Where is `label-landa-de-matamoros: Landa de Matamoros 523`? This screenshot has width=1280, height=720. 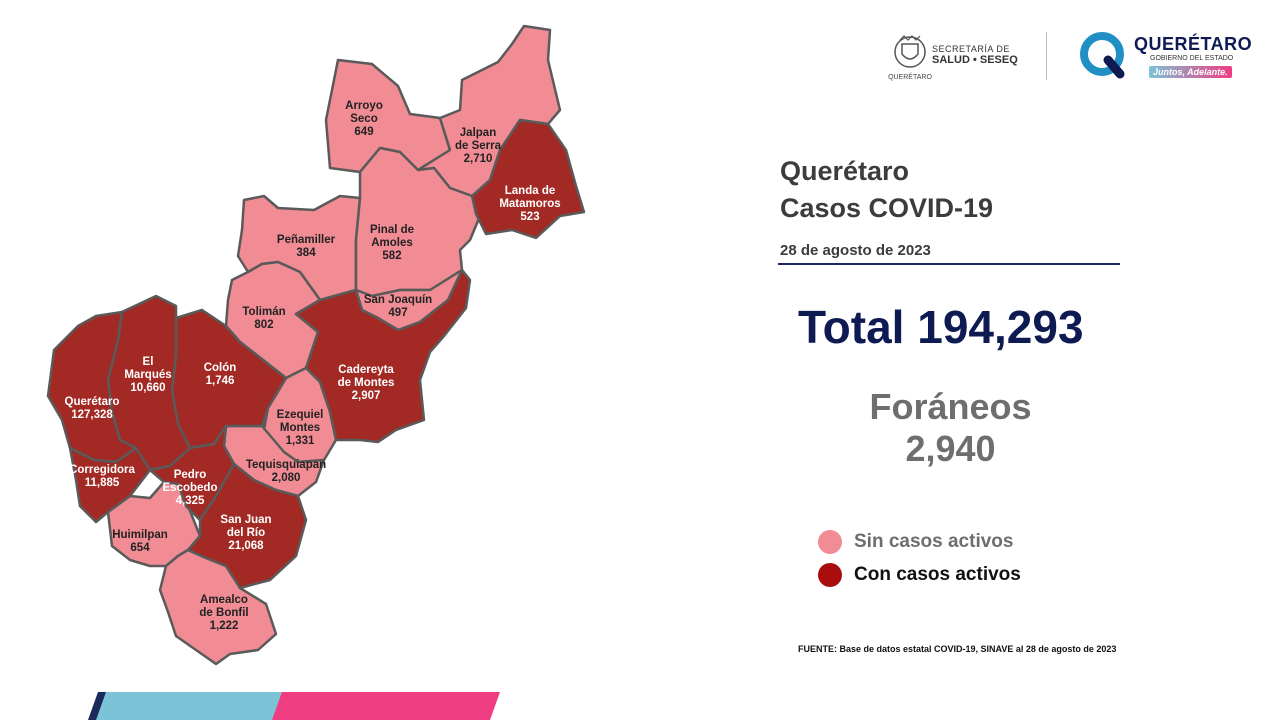 label-landa-de-matamoros: Landa de Matamoros 523 is located at coordinates (530, 204).